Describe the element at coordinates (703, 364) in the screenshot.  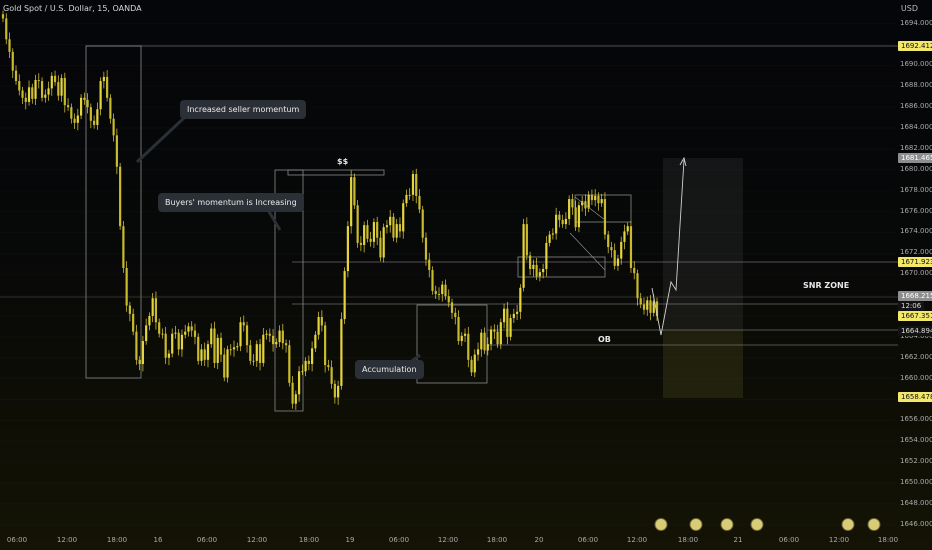
I see `stop-zone` at that location.